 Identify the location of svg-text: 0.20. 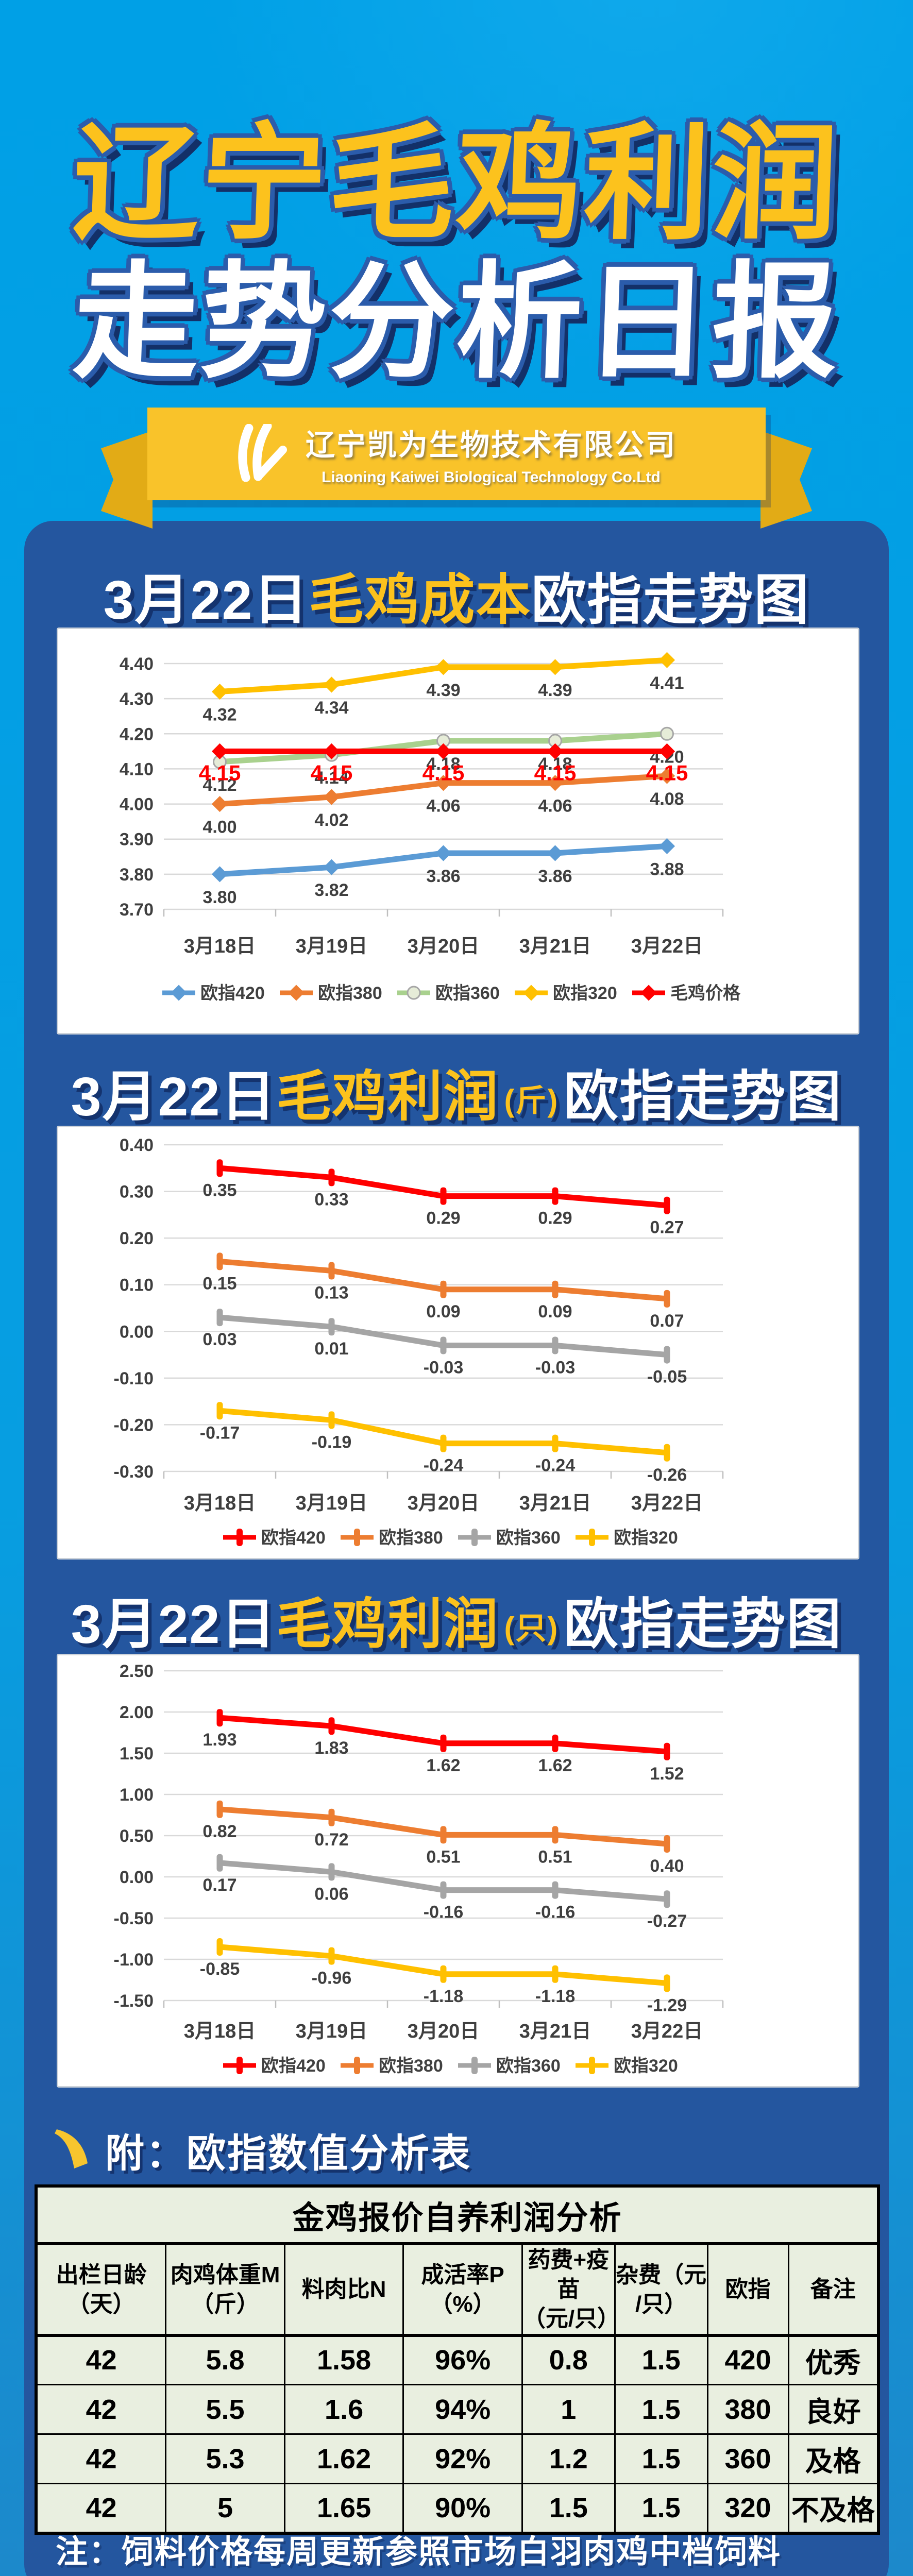
(137, 1238).